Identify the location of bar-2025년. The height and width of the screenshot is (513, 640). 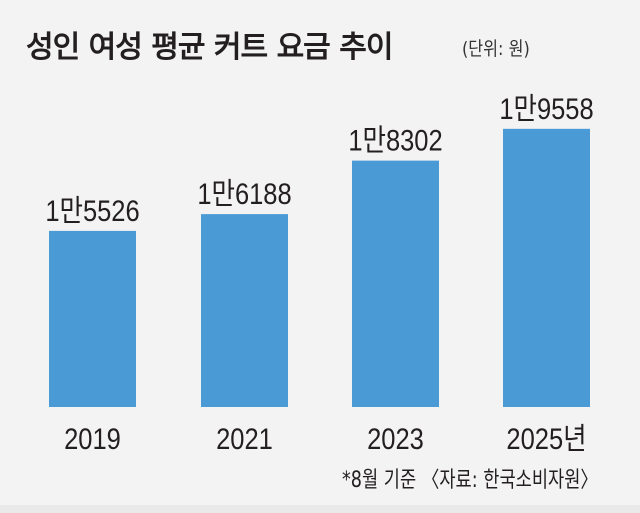
(546, 267).